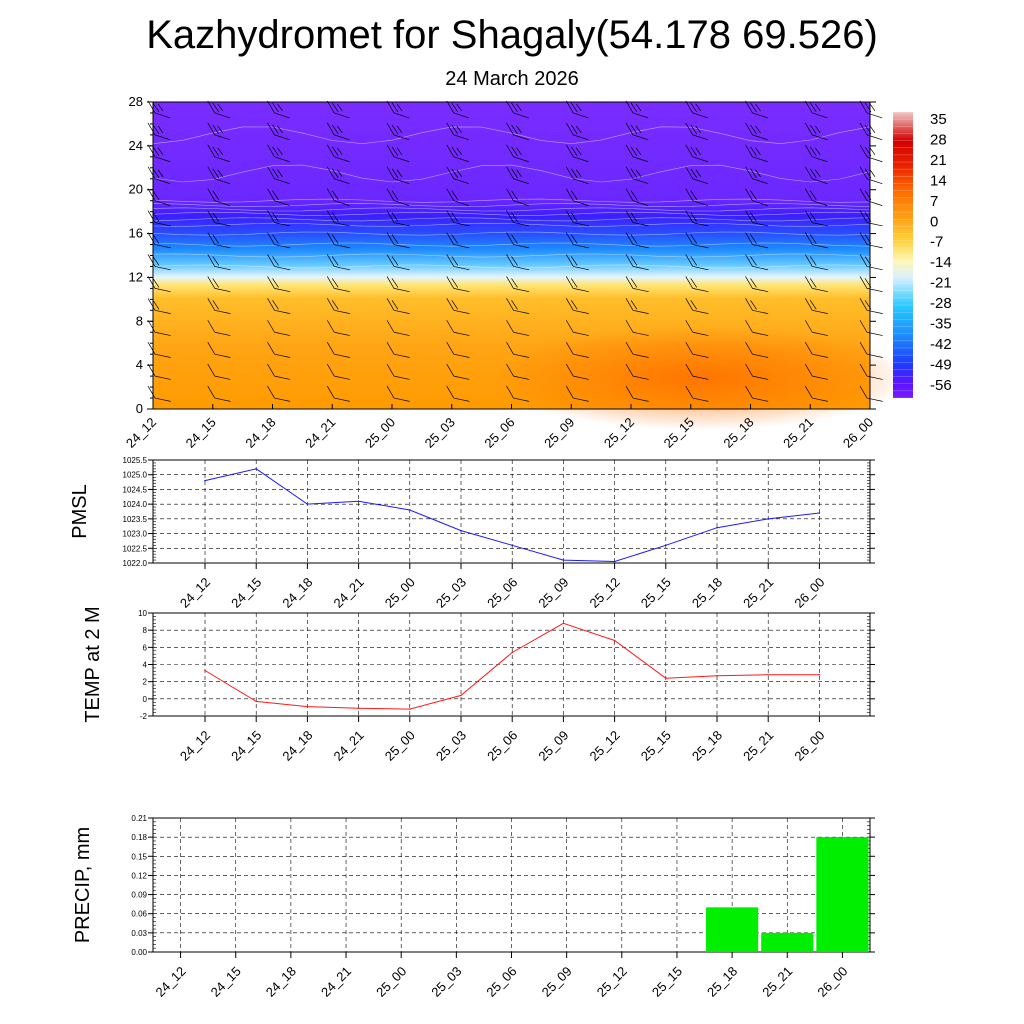 This screenshot has width=1024, height=1024. Describe the element at coordinates (605, 593) in the screenshot. I see `x-tick-label: 25_12` at that location.